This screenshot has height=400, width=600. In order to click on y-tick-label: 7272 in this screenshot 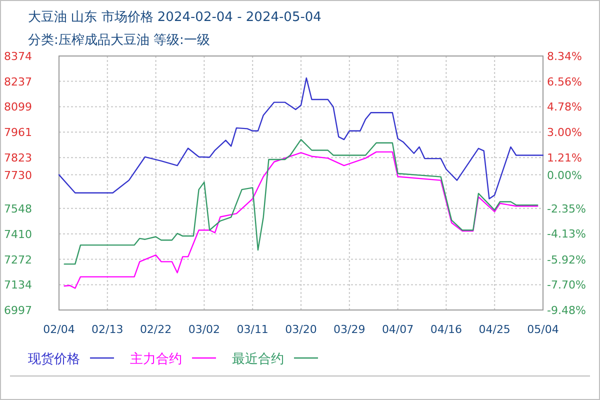, I will do `click(18, 259)`.